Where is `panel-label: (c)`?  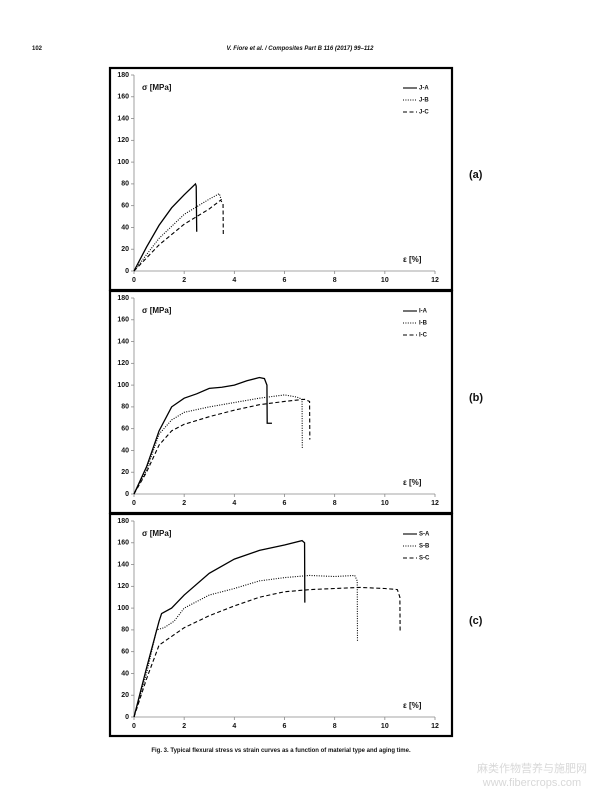
panel-label: (c) is located at coordinates (476, 621).